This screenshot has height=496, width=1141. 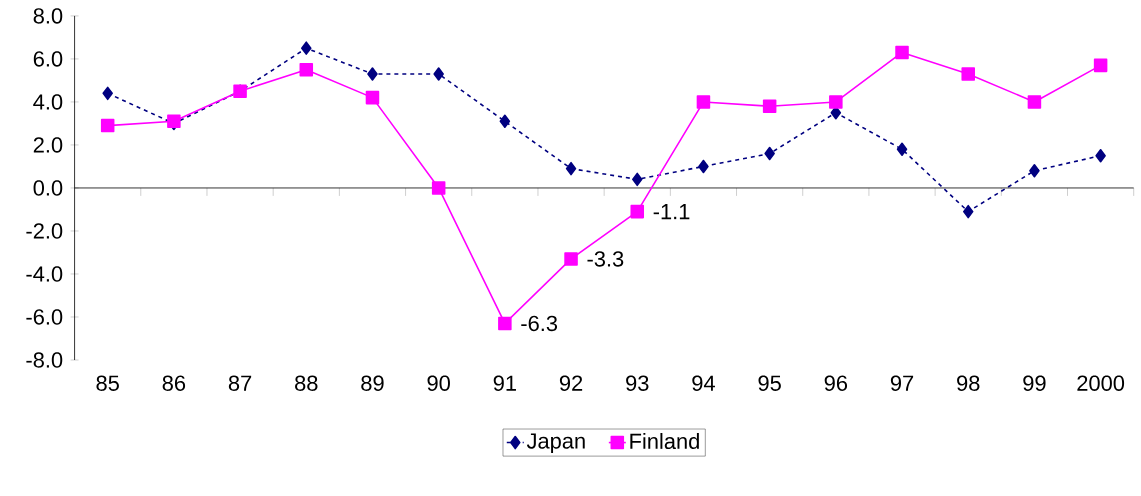 I want to click on y-tick-label: -6.0, so click(x=44, y=317).